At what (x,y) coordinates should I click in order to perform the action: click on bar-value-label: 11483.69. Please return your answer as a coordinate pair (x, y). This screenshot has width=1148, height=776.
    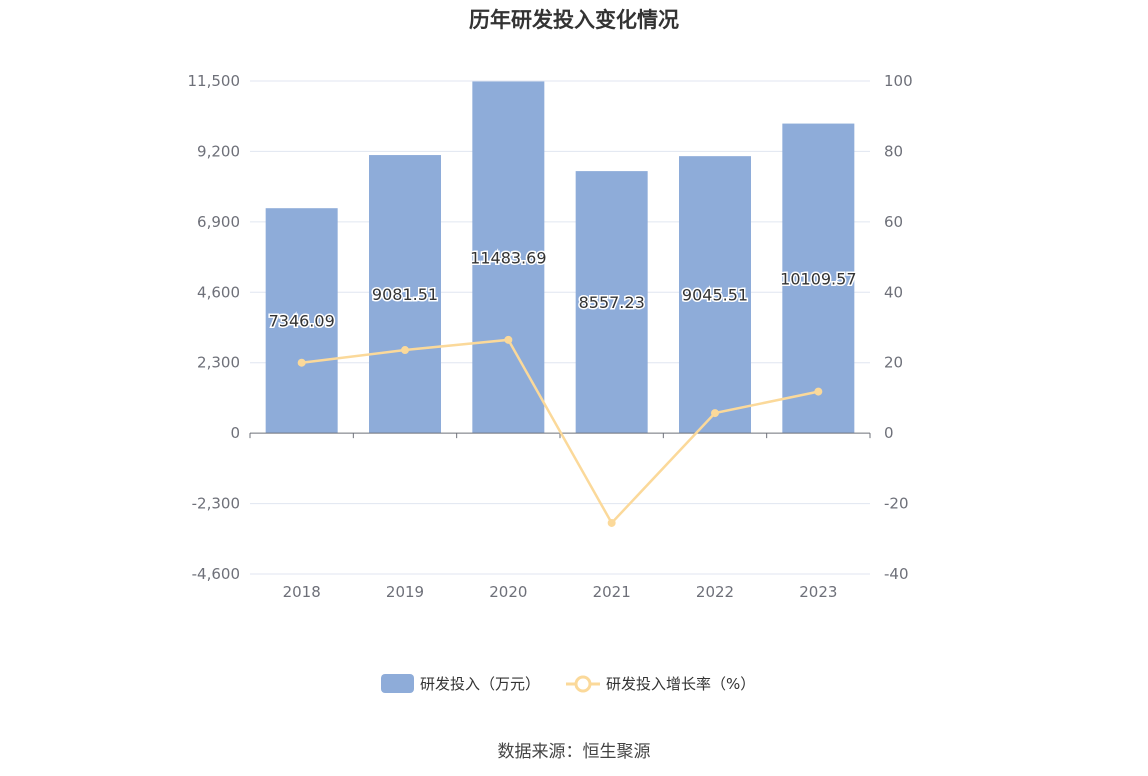
    Looking at the image, I should click on (508, 257).